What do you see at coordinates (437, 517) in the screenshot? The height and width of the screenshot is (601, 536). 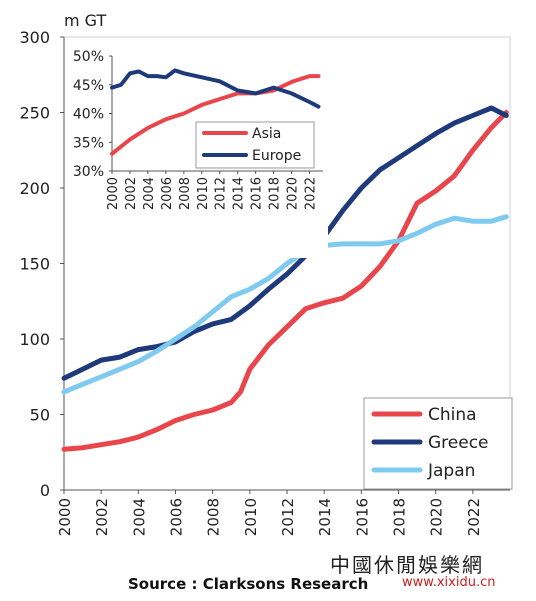 I see `x-tick-label: 2020` at bounding box center [437, 517].